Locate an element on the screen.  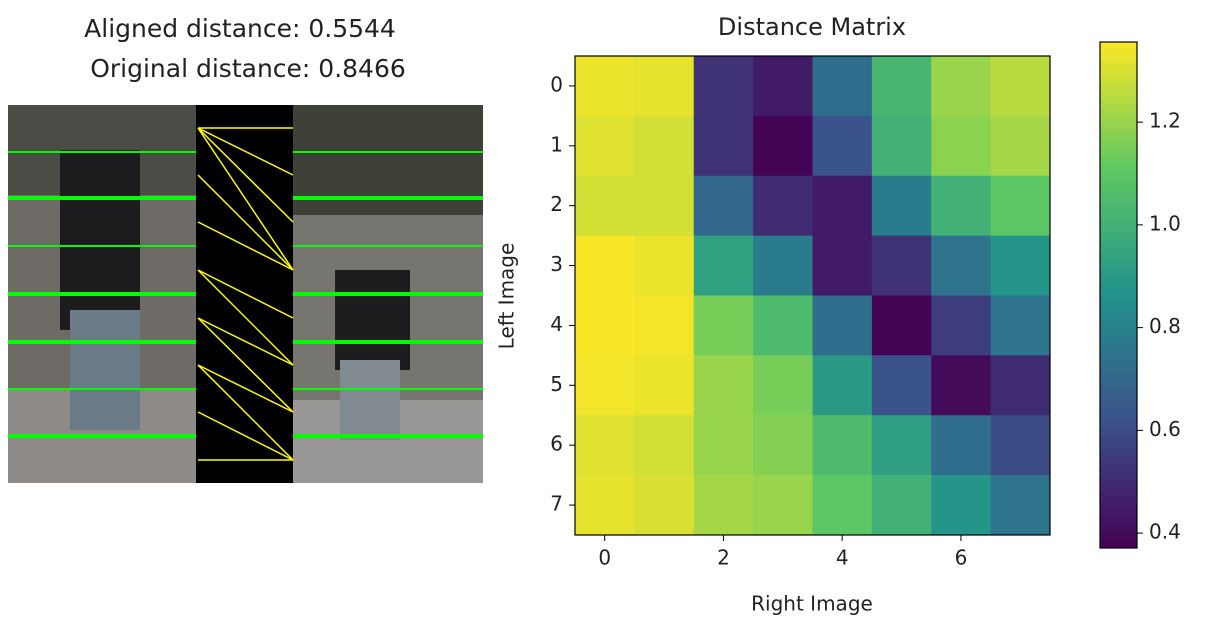
chart-title: Distance Matrix is located at coordinates (812, 27).